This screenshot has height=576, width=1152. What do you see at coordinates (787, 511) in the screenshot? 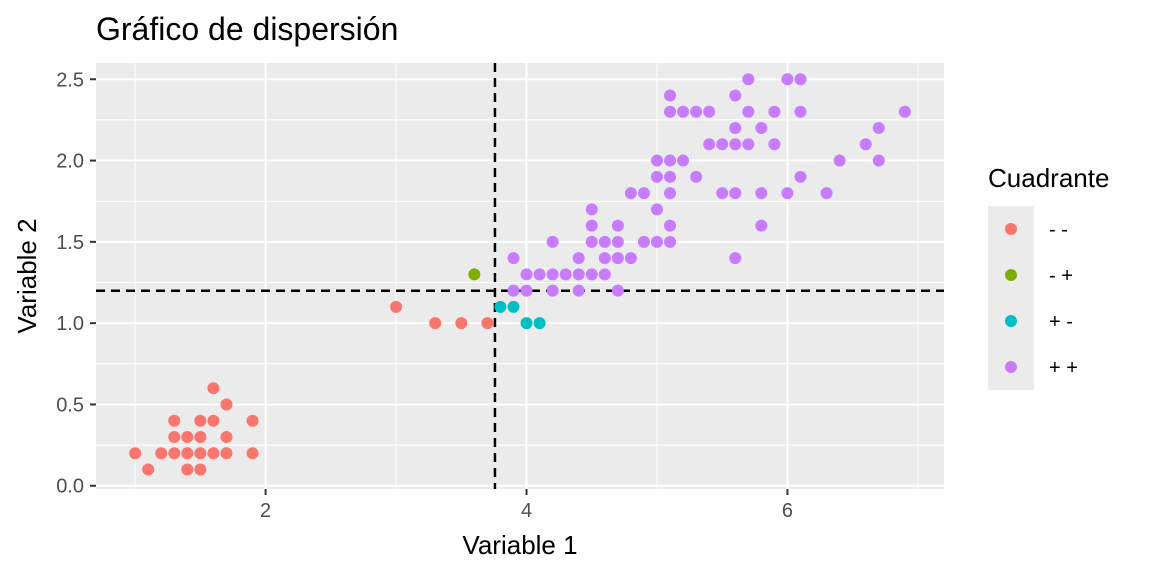
I see `x-tick-label: 6` at bounding box center [787, 511].